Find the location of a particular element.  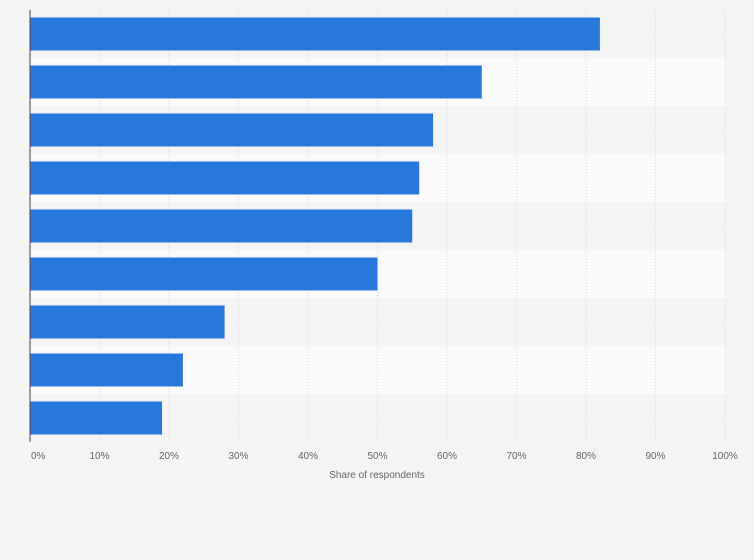

x-tick-label: 40% is located at coordinates (308, 456).